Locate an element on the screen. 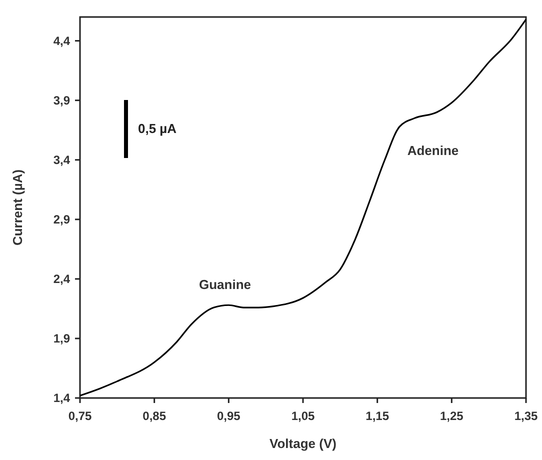  annotation: Guanine is located at coordinates (225, 284).